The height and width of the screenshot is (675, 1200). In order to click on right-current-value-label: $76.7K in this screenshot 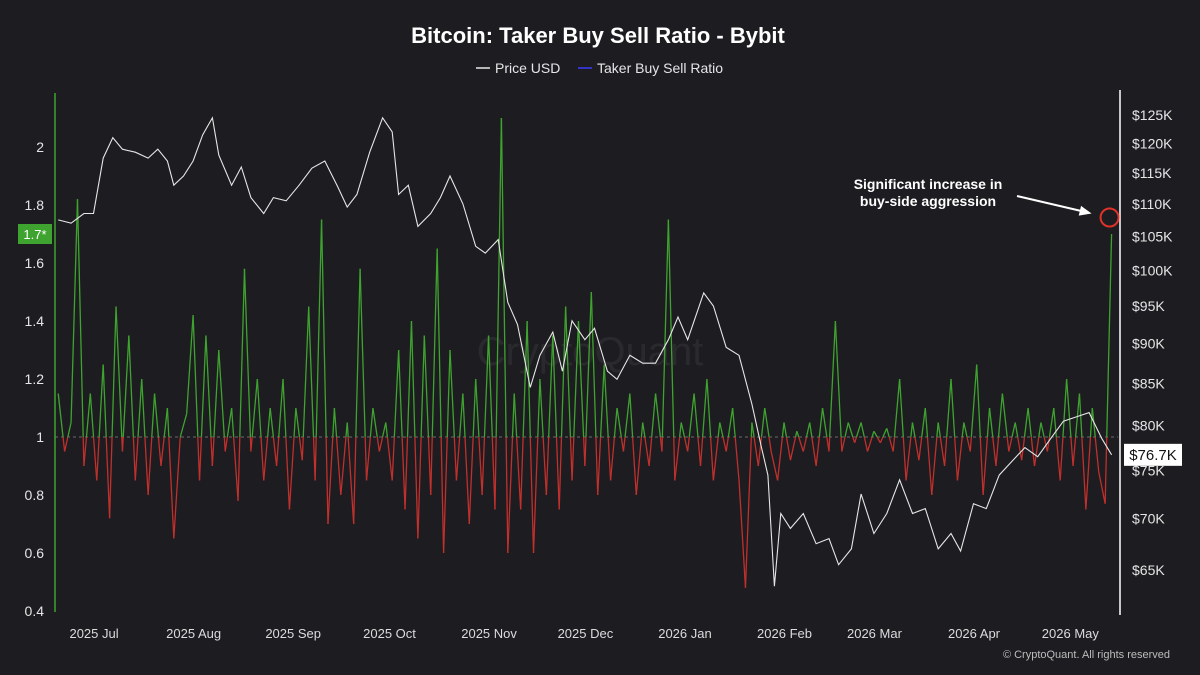, I will do `click(1153, 455)`.